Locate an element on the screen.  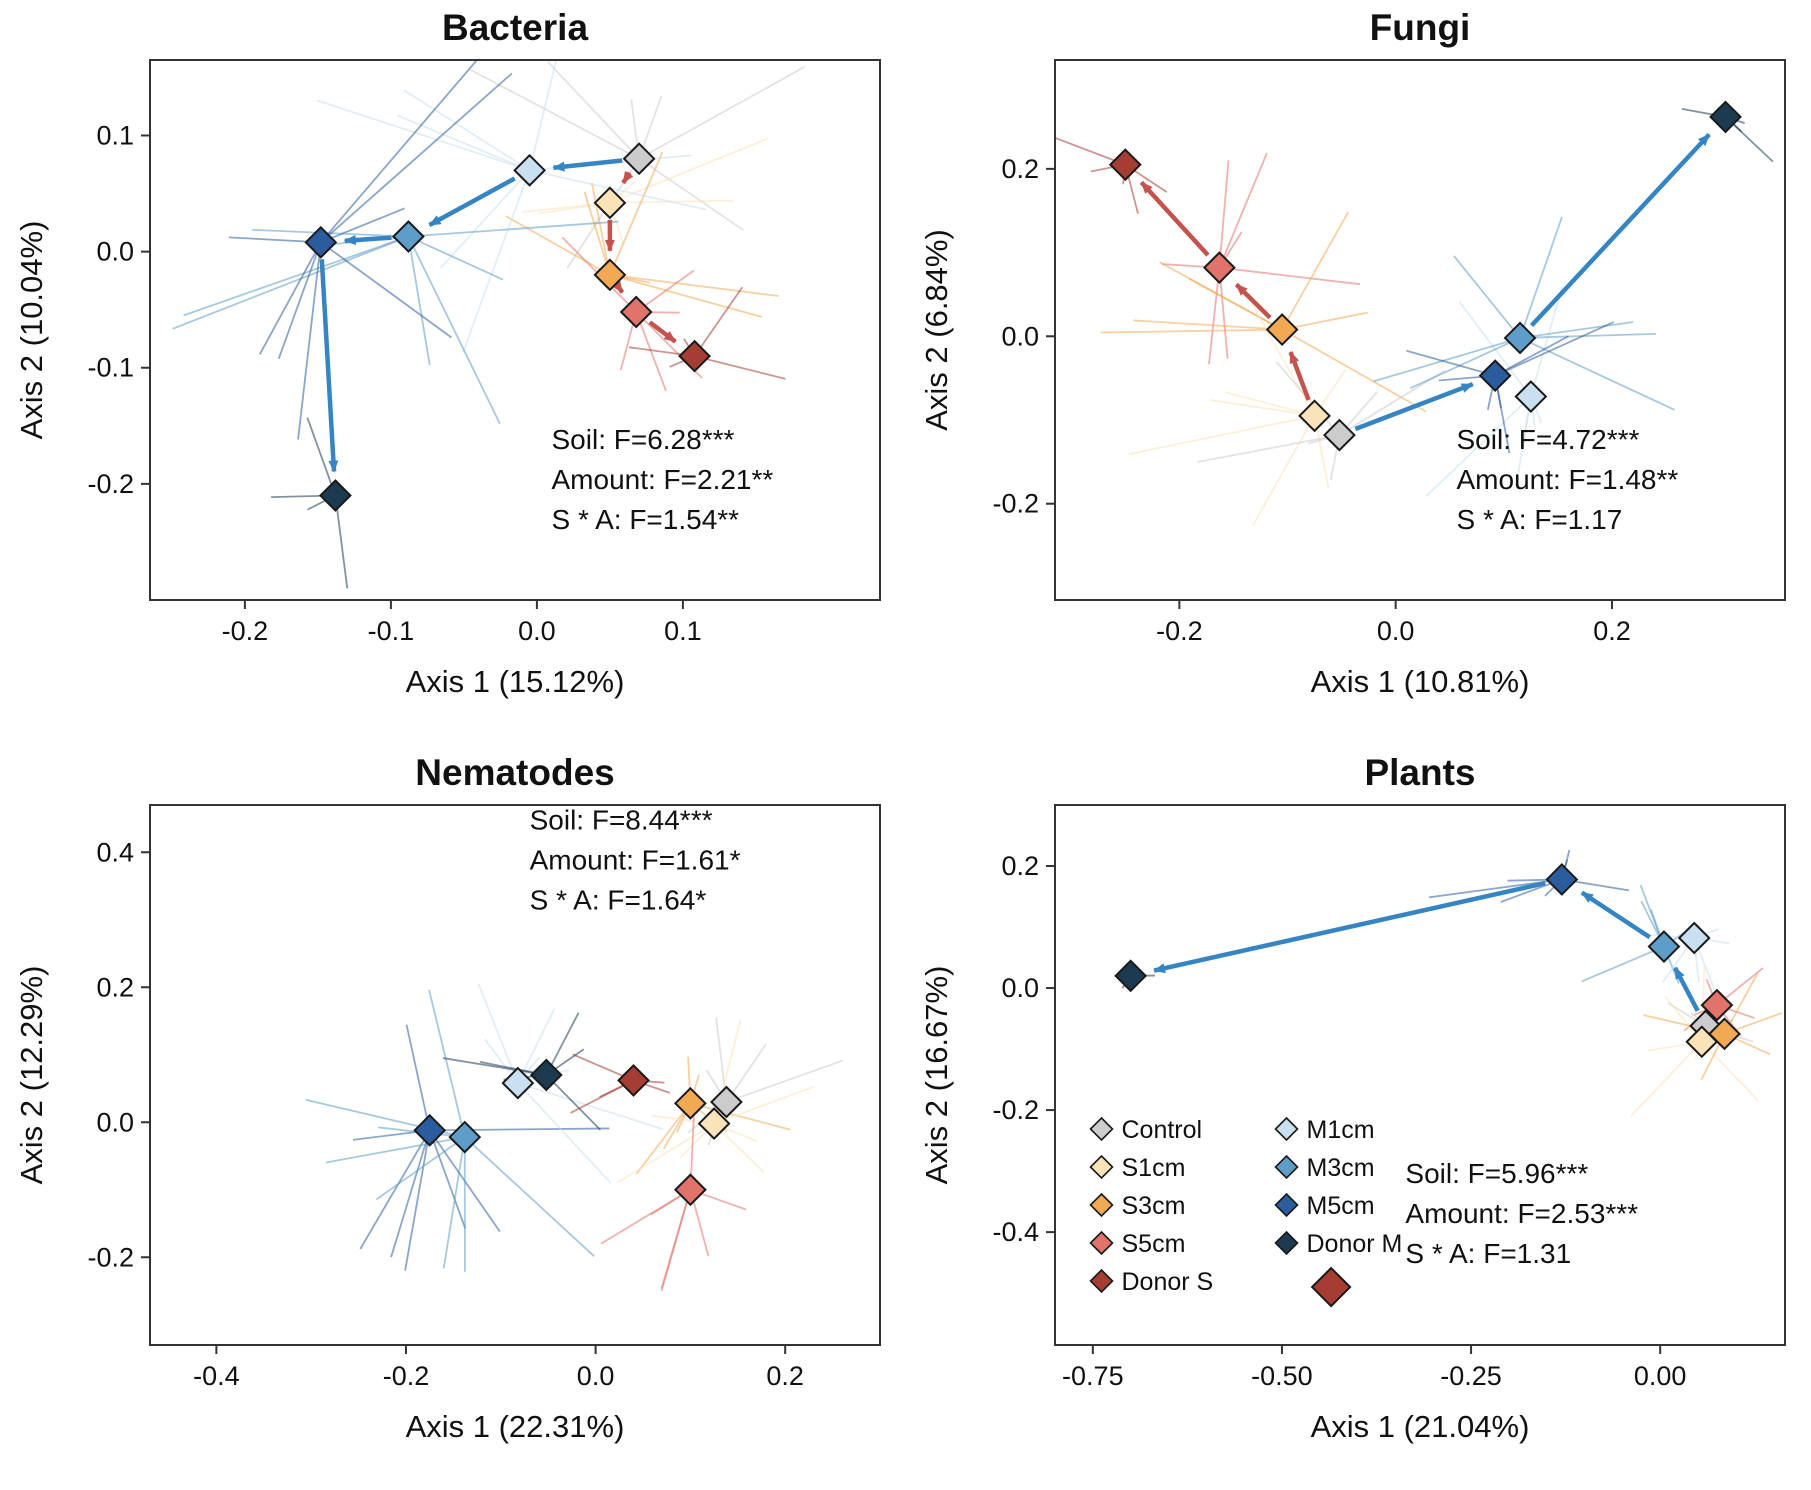
stats-line: S * A: F=1.17 is located at coordinates (1540, 519).